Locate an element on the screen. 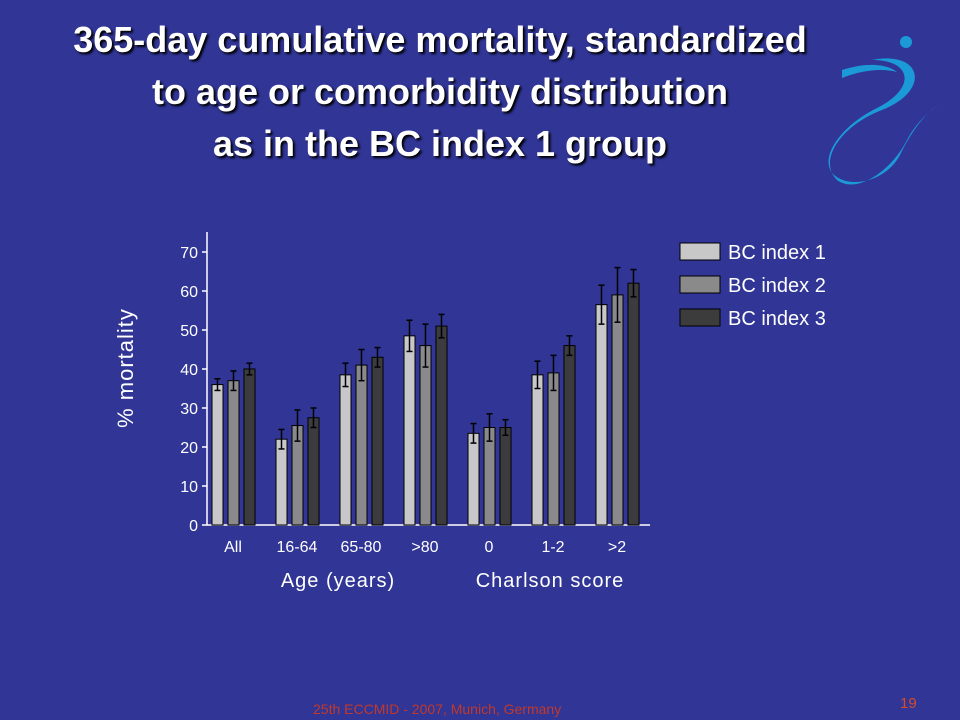 The height and width of the screenshot is (720, 960). title-line-2: to age or comorbidity distribution is located at coordinates (440, 91).